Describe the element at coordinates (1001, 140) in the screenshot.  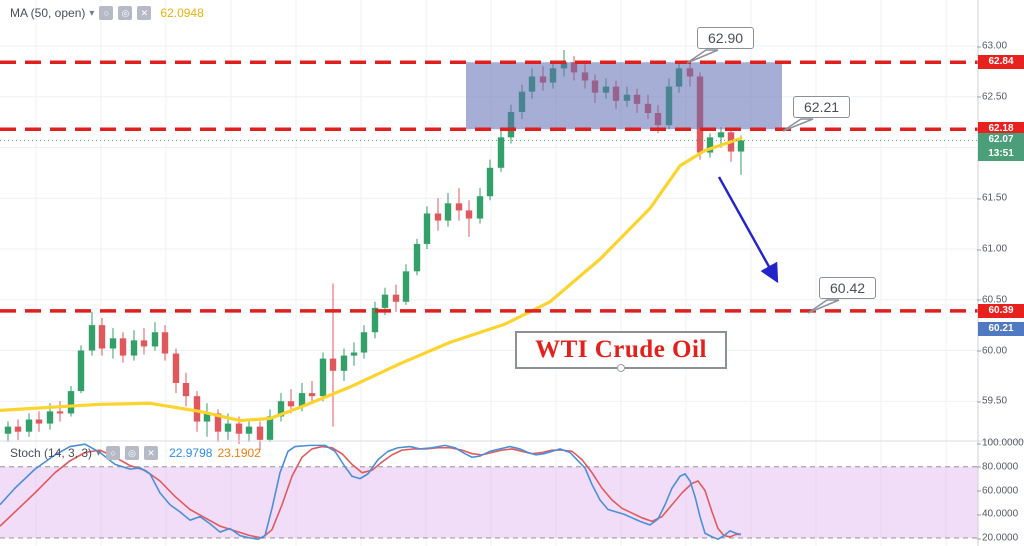
I see `price-tag: 62.07` at that location.